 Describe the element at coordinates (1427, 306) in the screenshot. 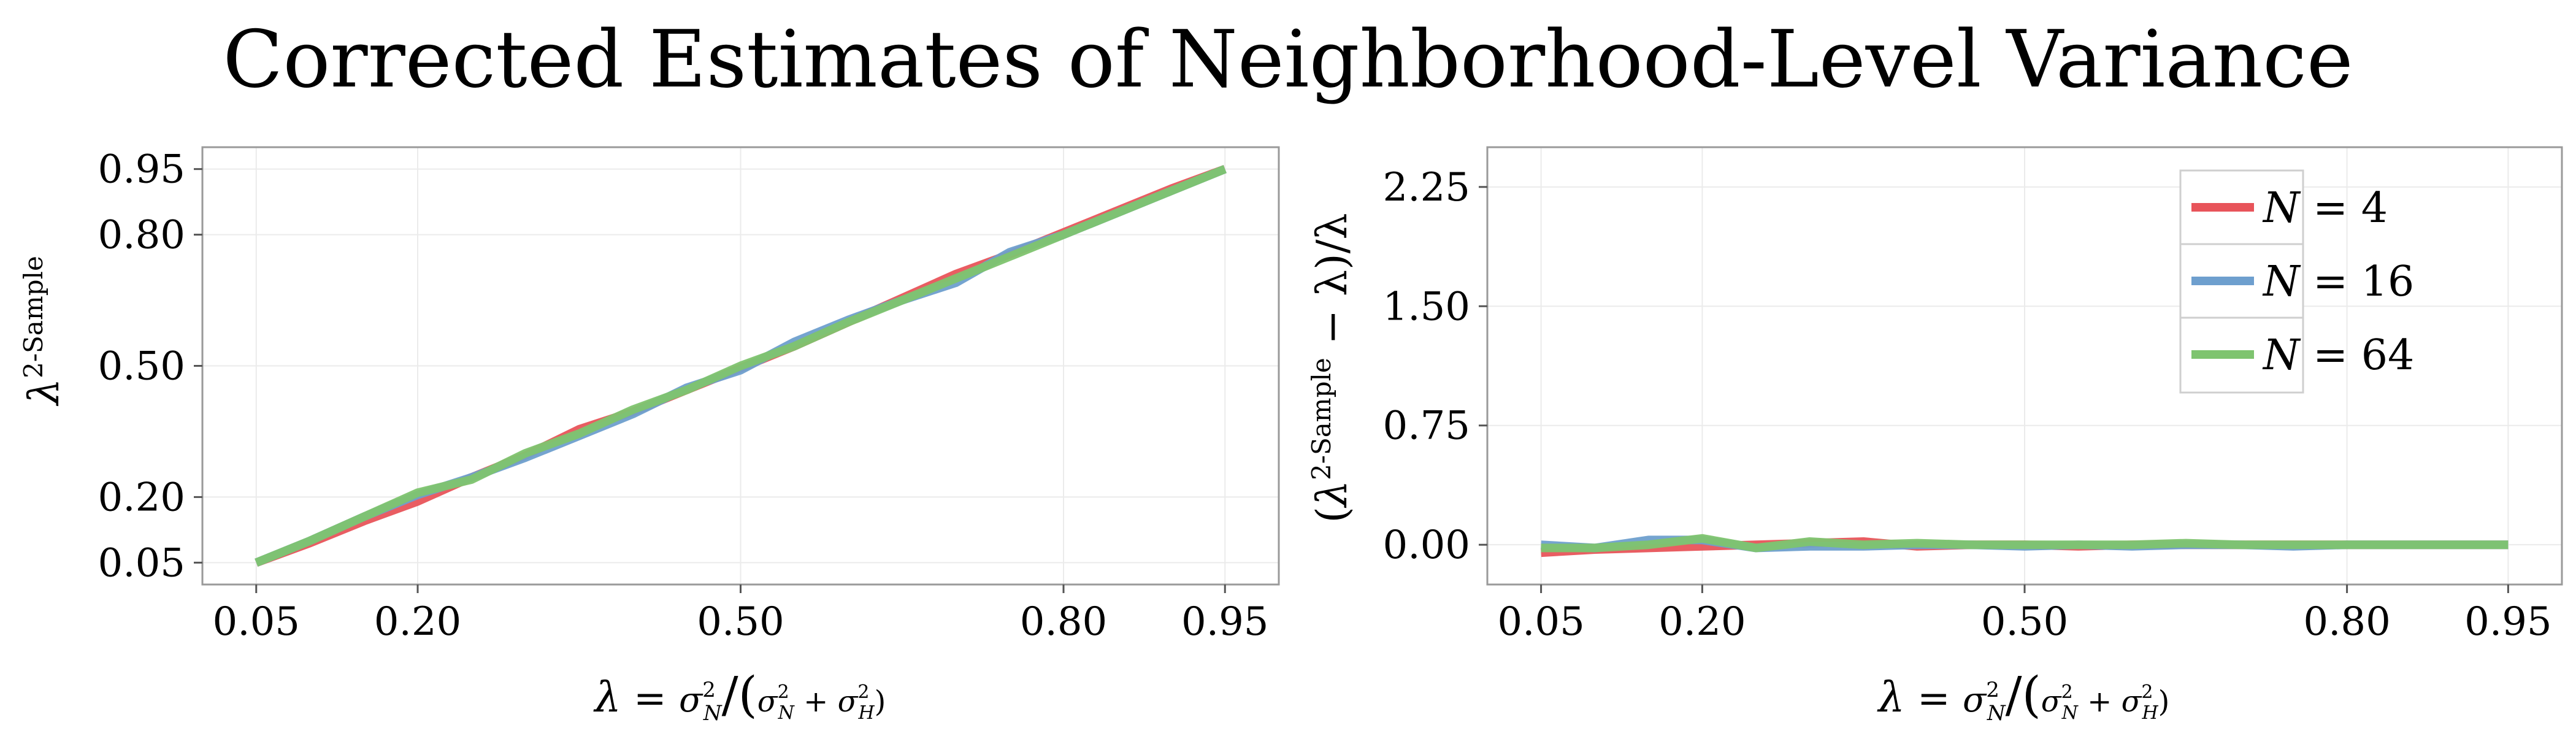

I see `right-y-tick-label: 1.50` at that location.